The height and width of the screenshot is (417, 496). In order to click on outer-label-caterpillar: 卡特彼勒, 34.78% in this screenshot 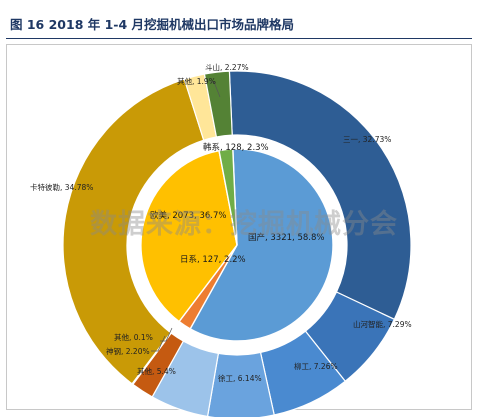, I will do `click(61, 187)`.